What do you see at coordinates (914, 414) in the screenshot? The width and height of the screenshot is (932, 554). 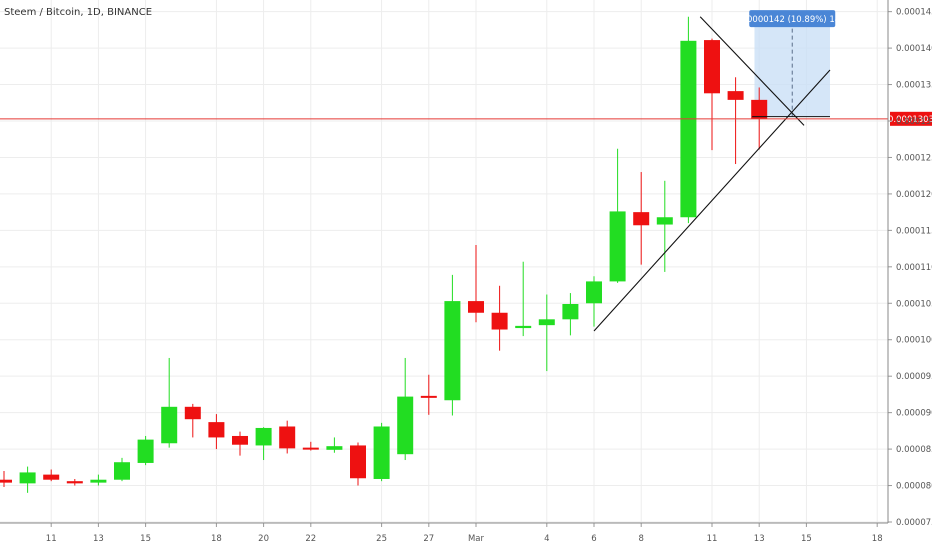 I see `y-tick-label: 0.0000900` at bounding box center [914, 414].